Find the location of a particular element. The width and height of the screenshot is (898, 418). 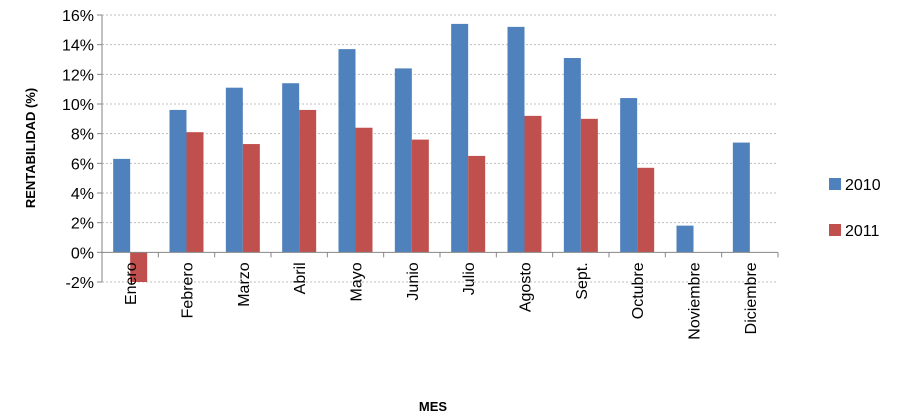

x-tick-label: Sept. is located at coordinates (582, 280).